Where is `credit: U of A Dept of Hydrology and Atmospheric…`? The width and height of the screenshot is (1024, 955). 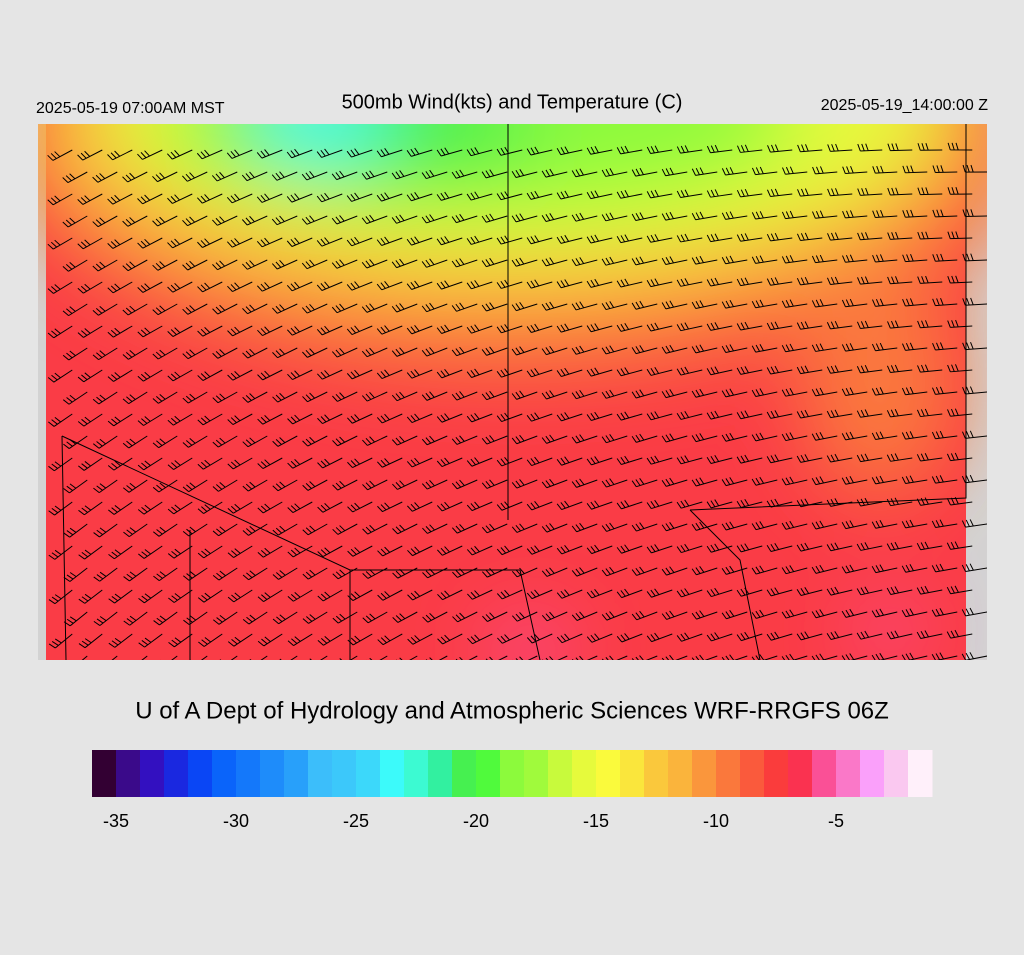
credit: U of A Dept of Hydrology and Atmospheric… is located at coordinates (512, 710).